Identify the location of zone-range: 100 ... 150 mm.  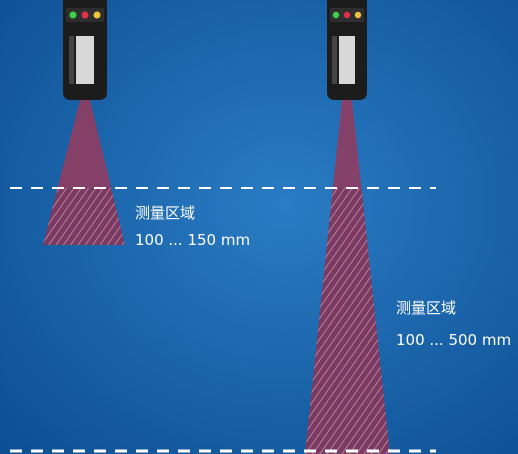
(192, 240).